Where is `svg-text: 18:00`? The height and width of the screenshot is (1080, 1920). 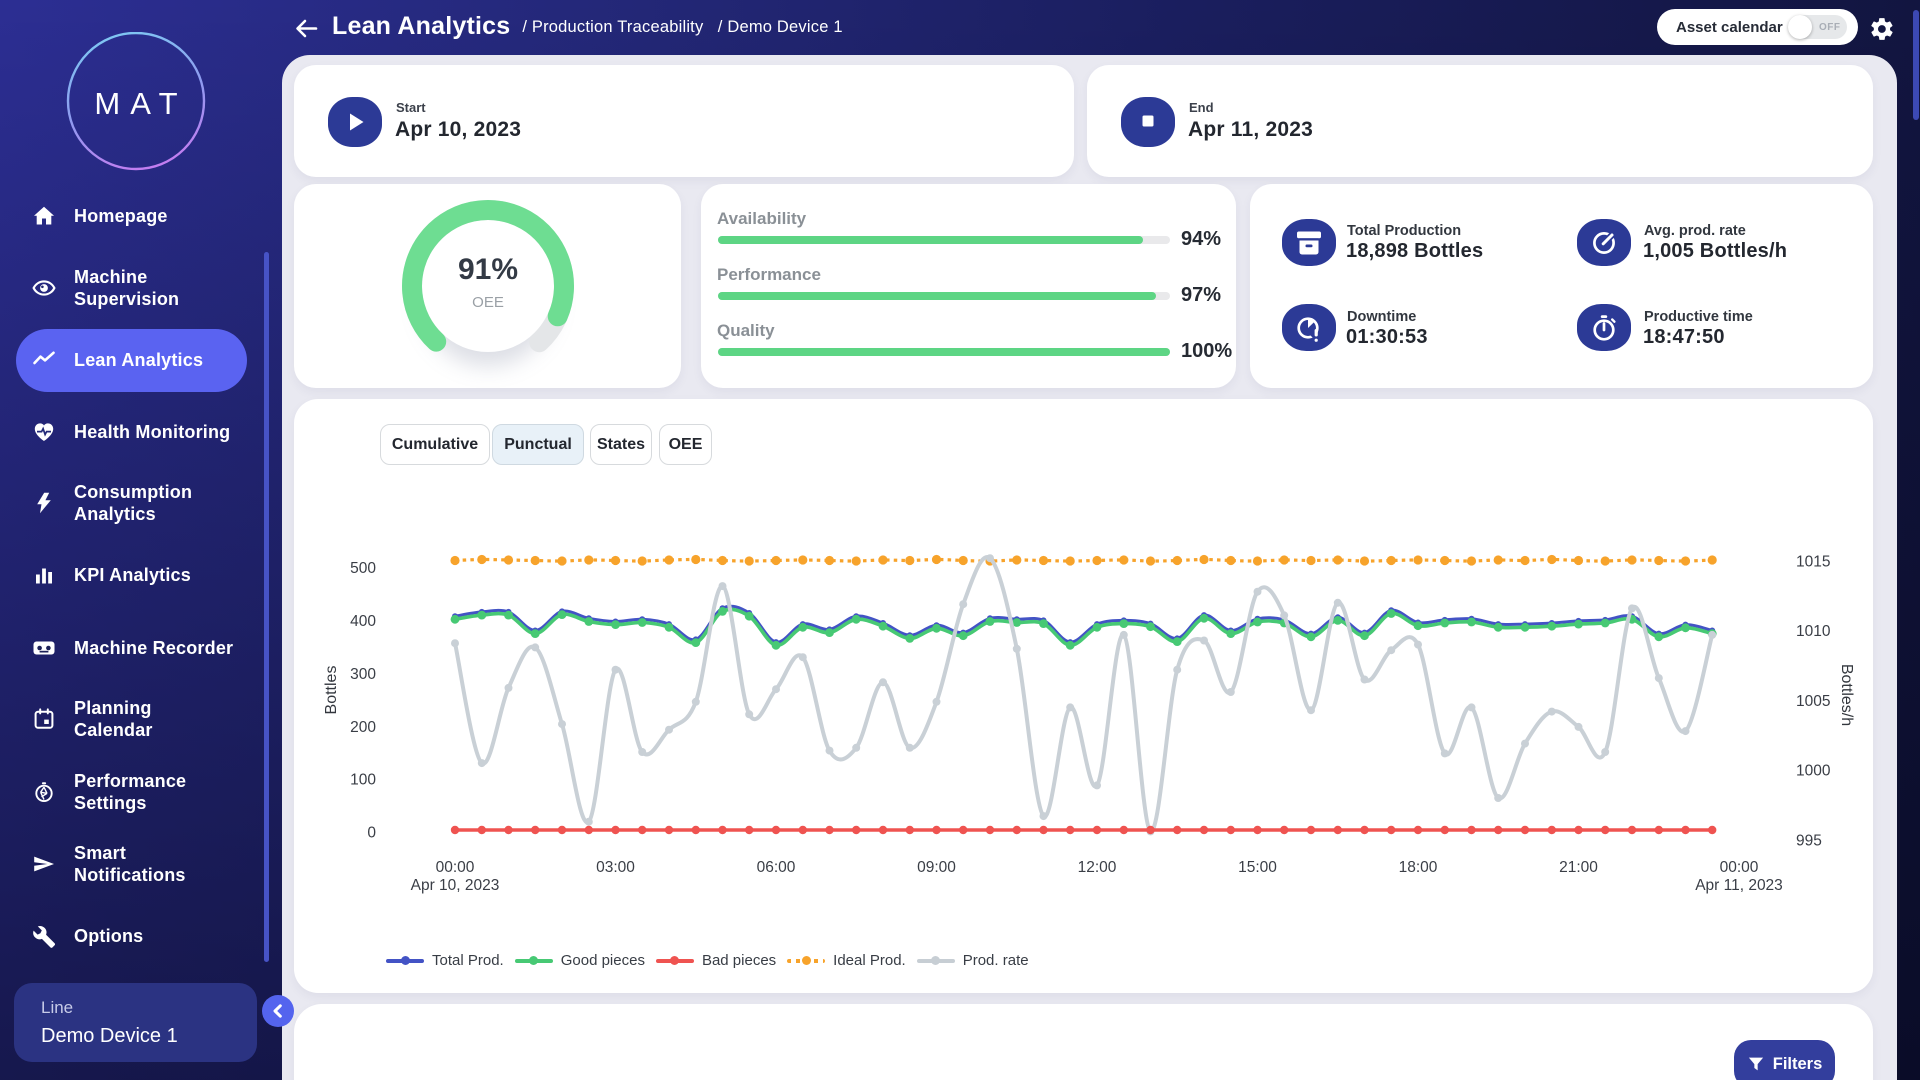
svg-text: 18:00 is located at coordinates (1418, 867).